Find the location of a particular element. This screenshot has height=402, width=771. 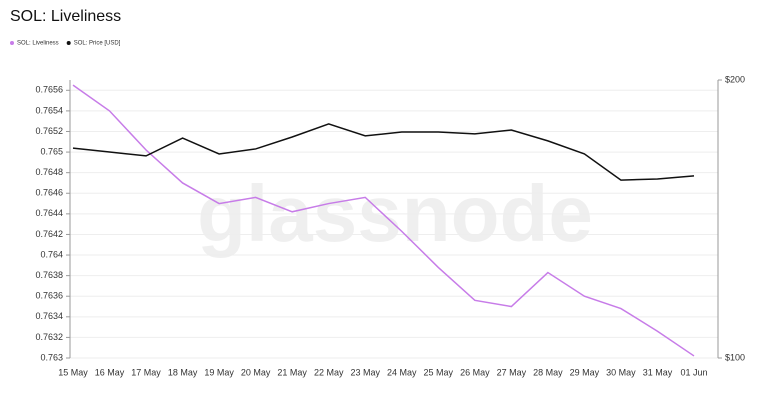

y2-tick-label: $200 is located at coordinates (735, 79).